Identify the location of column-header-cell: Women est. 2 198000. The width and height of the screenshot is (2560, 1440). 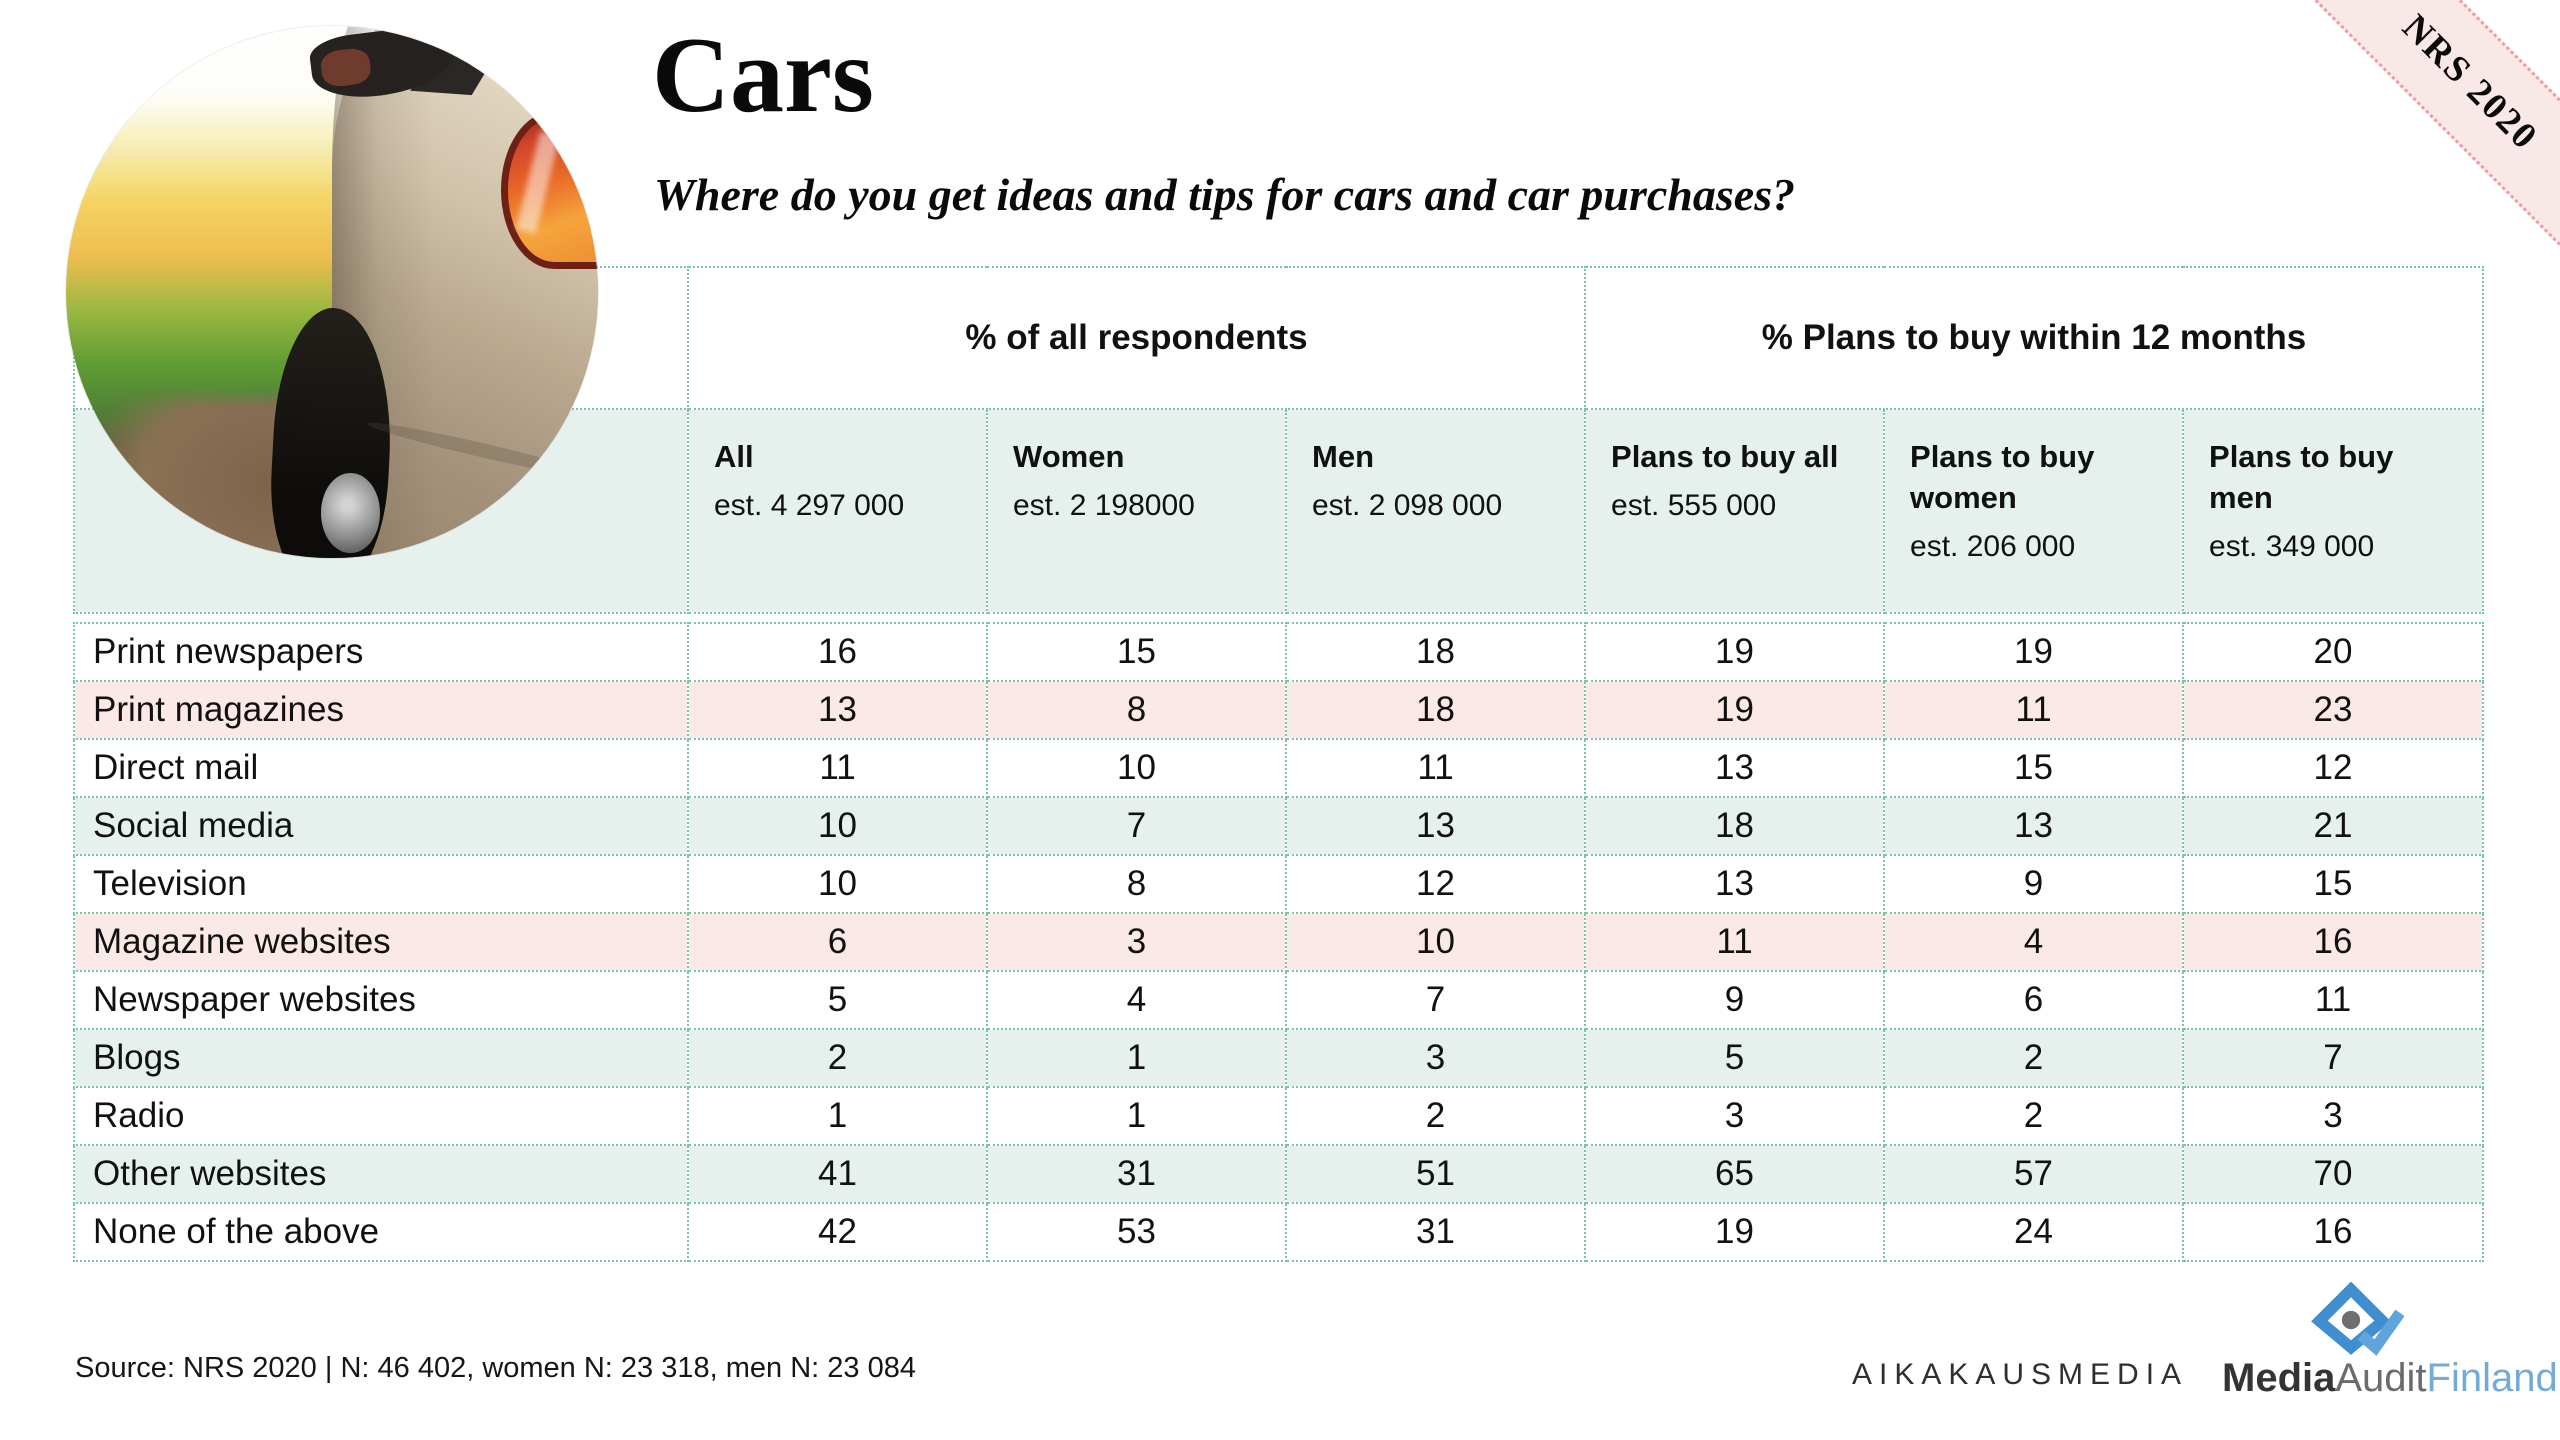
(1136, 511).